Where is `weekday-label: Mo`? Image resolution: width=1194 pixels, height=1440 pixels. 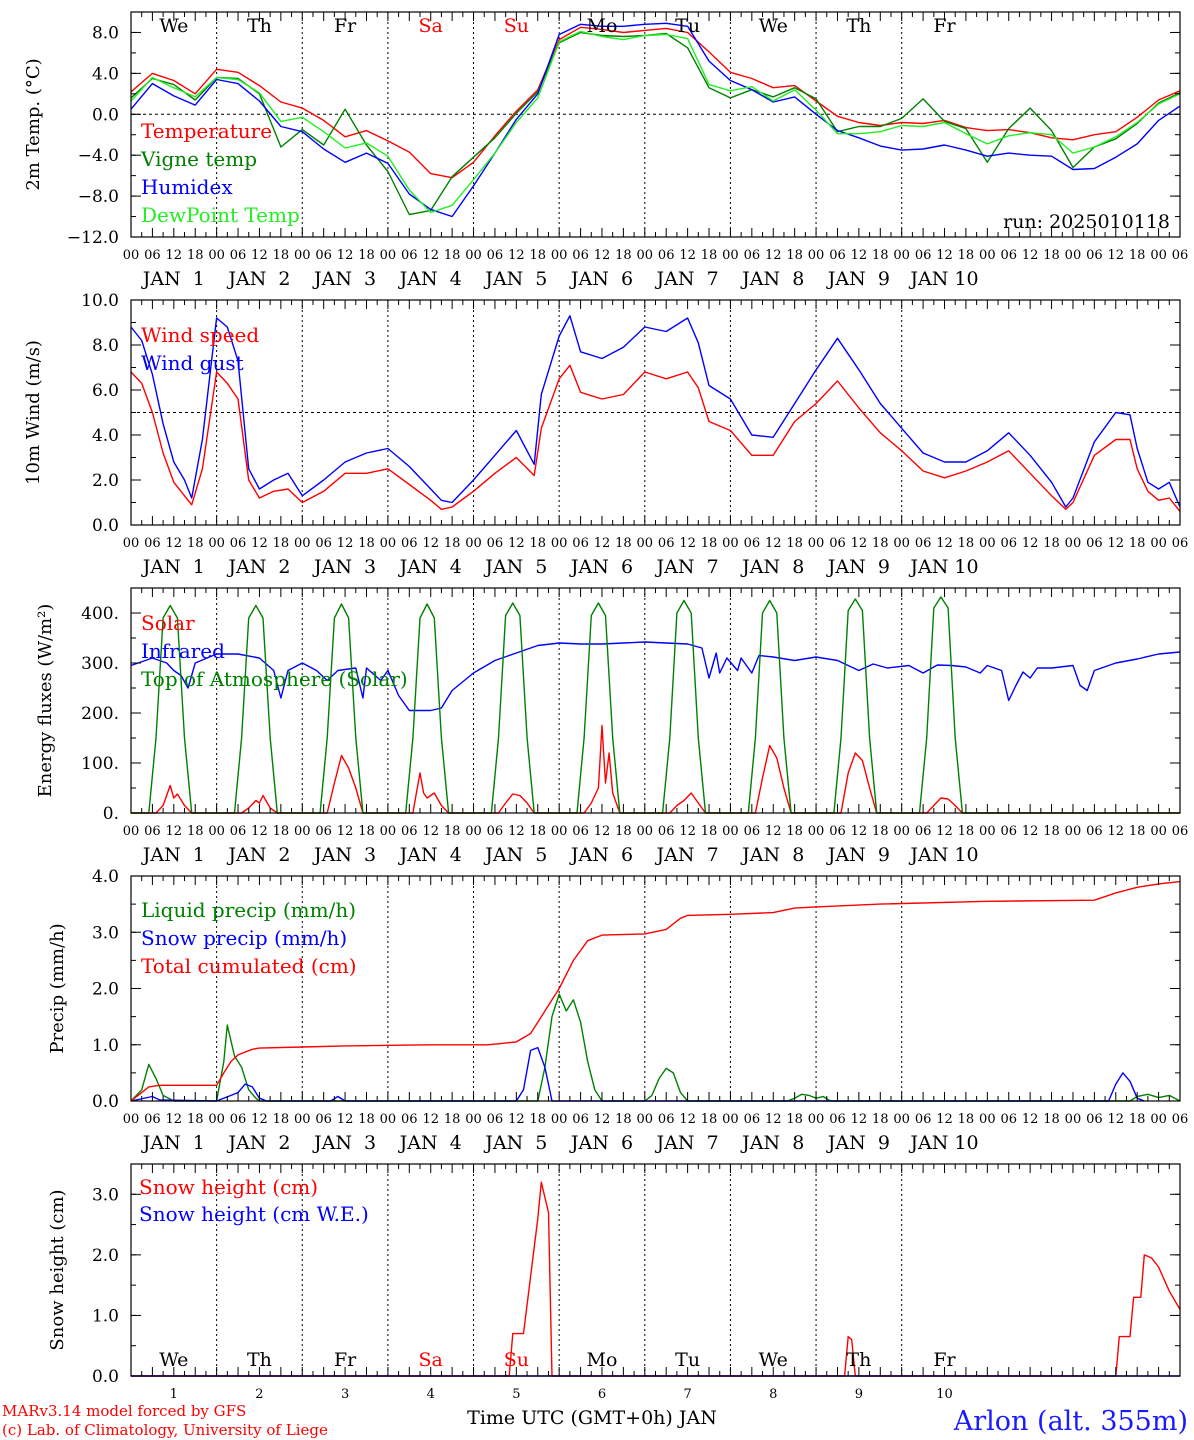 weekday-label: Mo is located at coordinates (602, 1360).